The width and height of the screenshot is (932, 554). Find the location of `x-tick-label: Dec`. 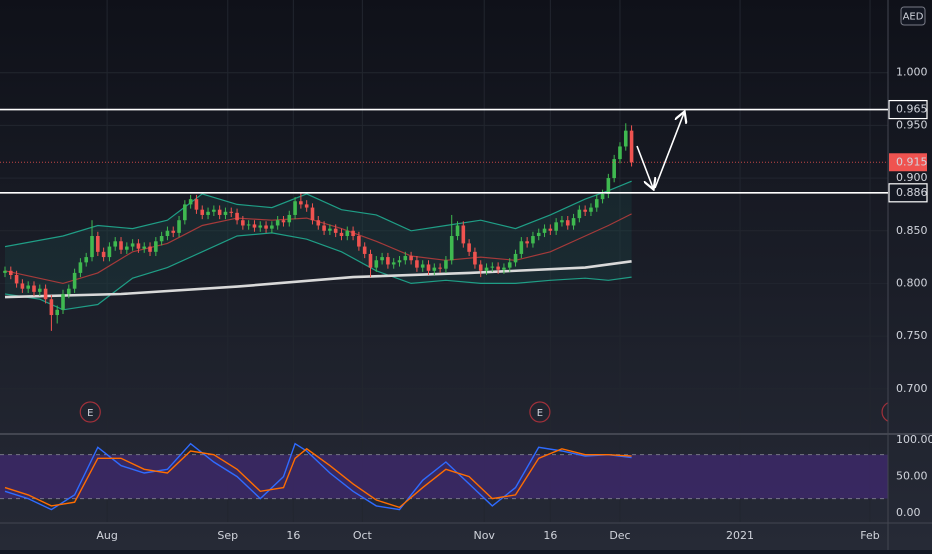

x-tick-label: Dec is located at coordinates (619, 535).